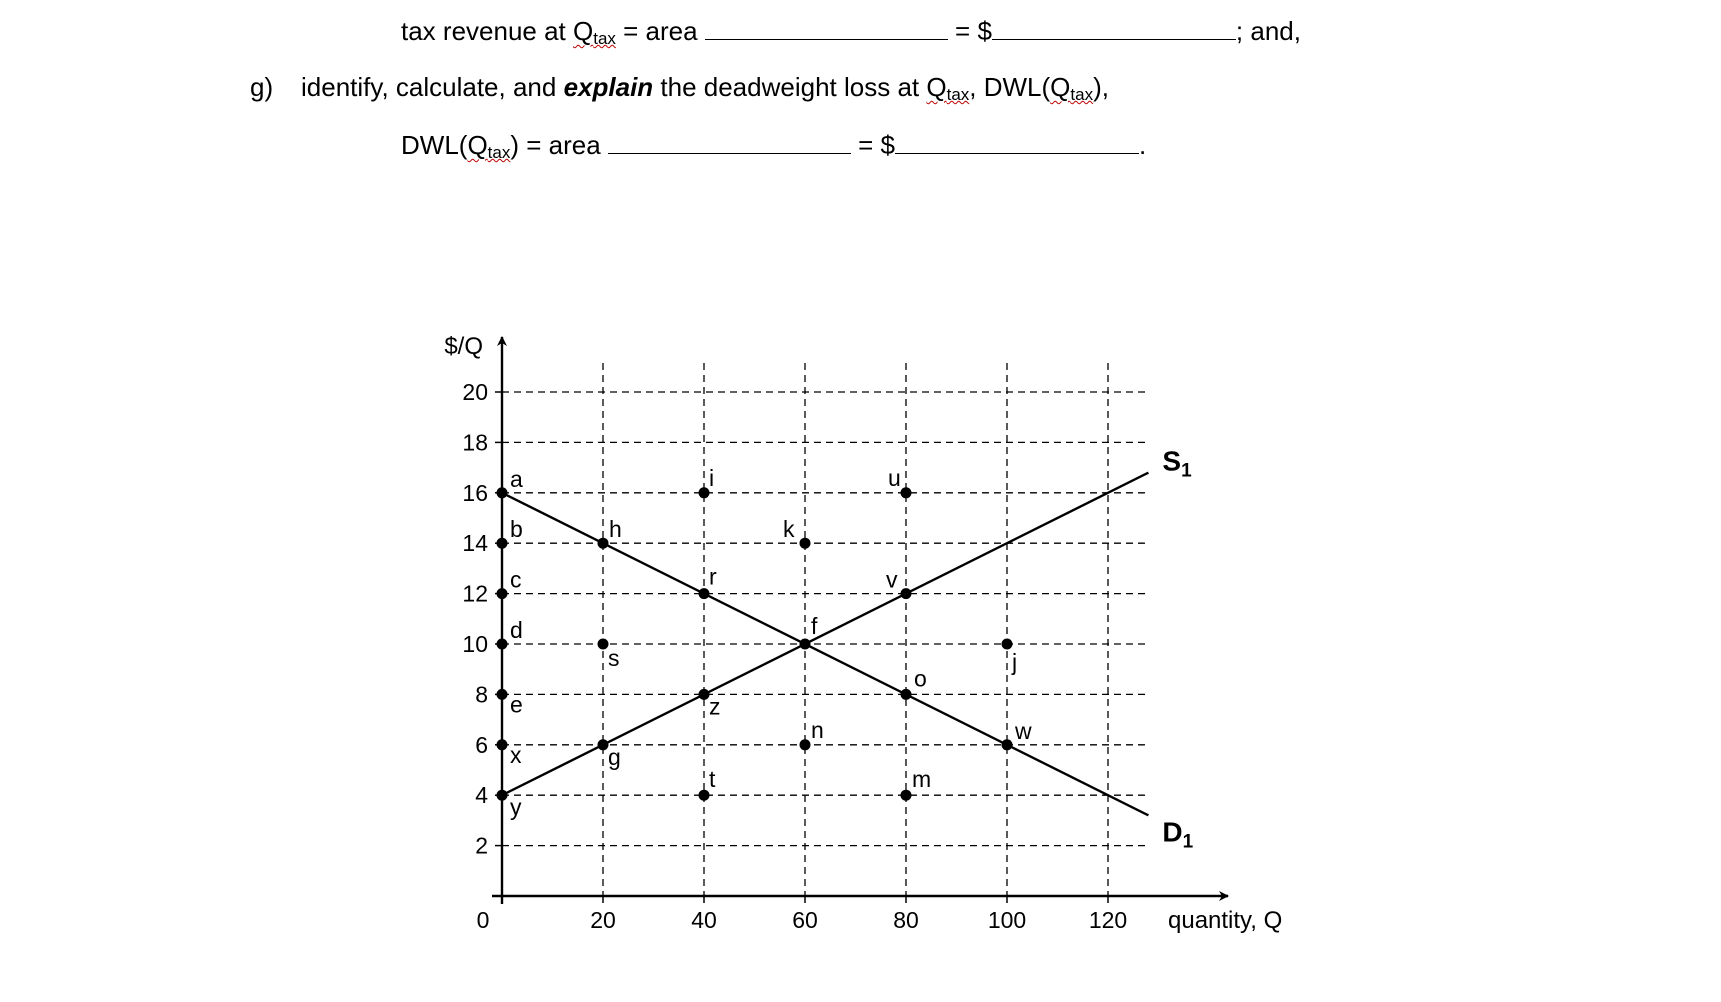 The width and height of the screenshot is (1721, 1002). I want to click on dwl-line: DWL(Qtax) = area = $., so click(773, 149).